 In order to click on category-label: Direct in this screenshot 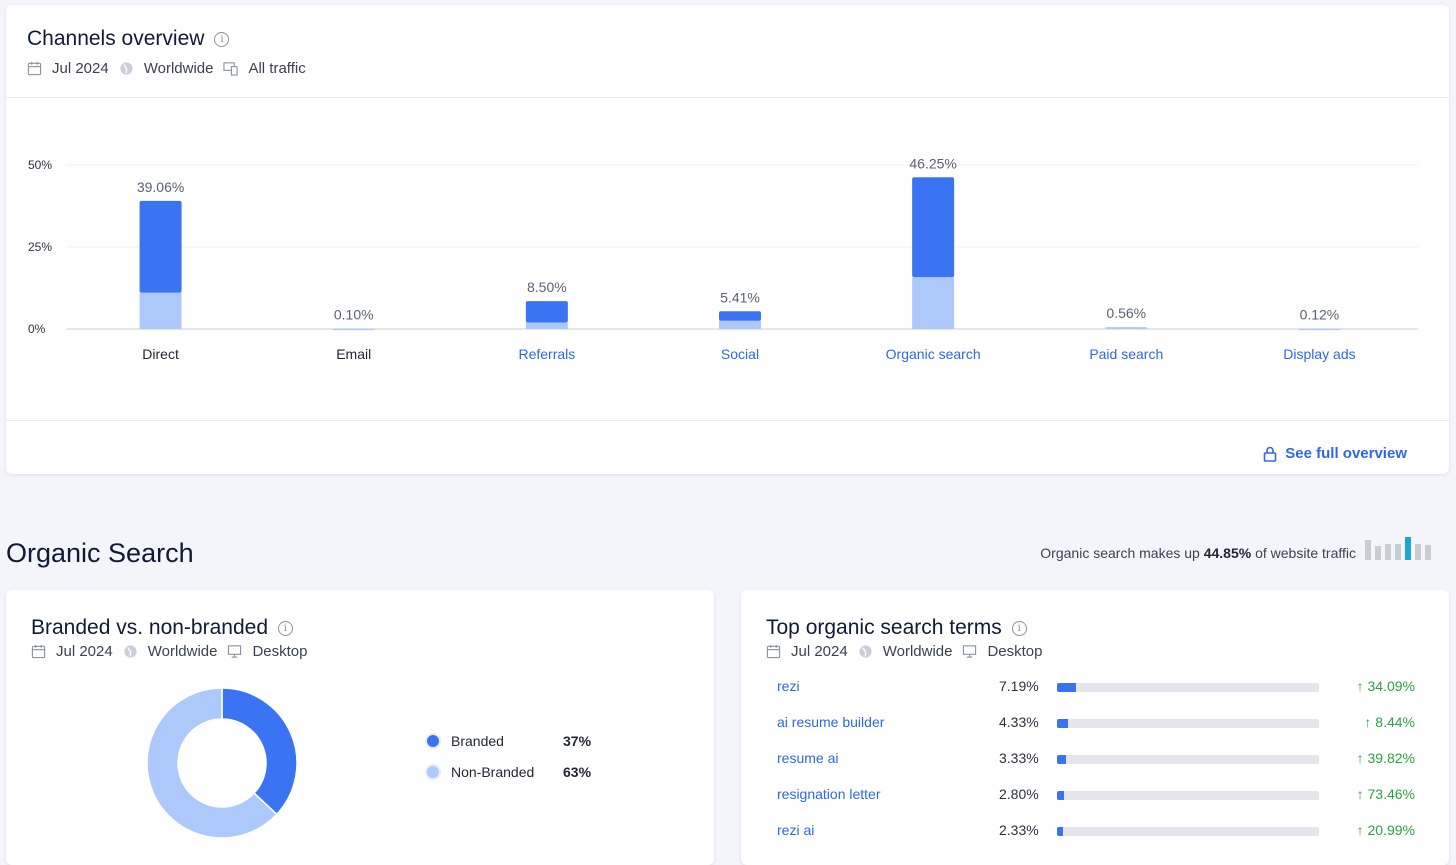, I will do `click(160, 354)`.